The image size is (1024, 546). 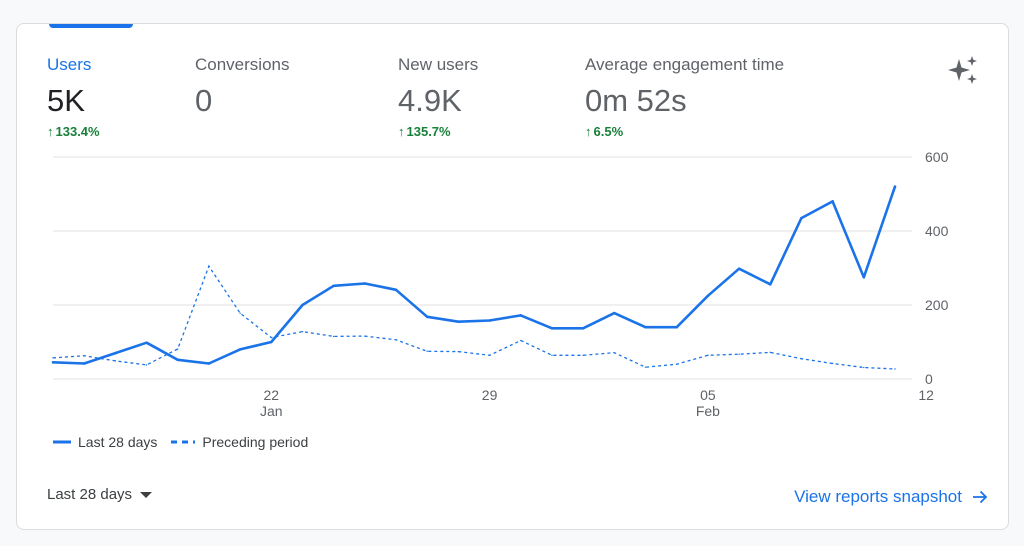 What do you see at coordinates (183, 442) in the screenshot?
I see `dashed-line-swatch-icon` at bounding box center [183, 442].